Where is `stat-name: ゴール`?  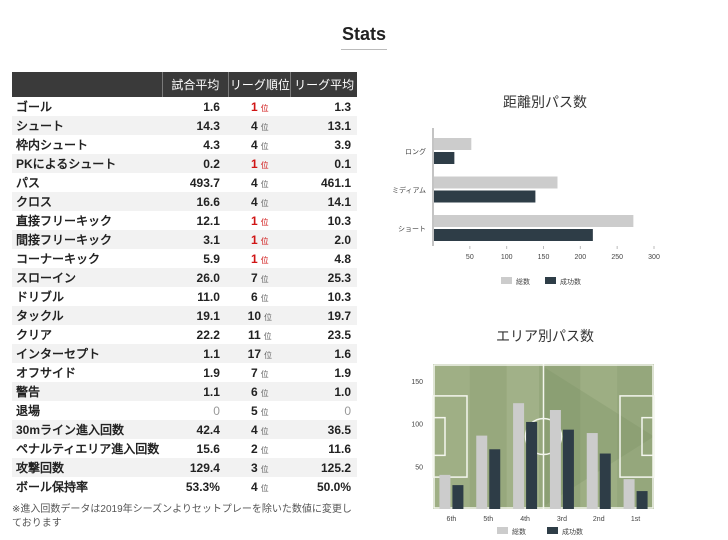
stat-name: ゴール is located at coordinates (34, 107).